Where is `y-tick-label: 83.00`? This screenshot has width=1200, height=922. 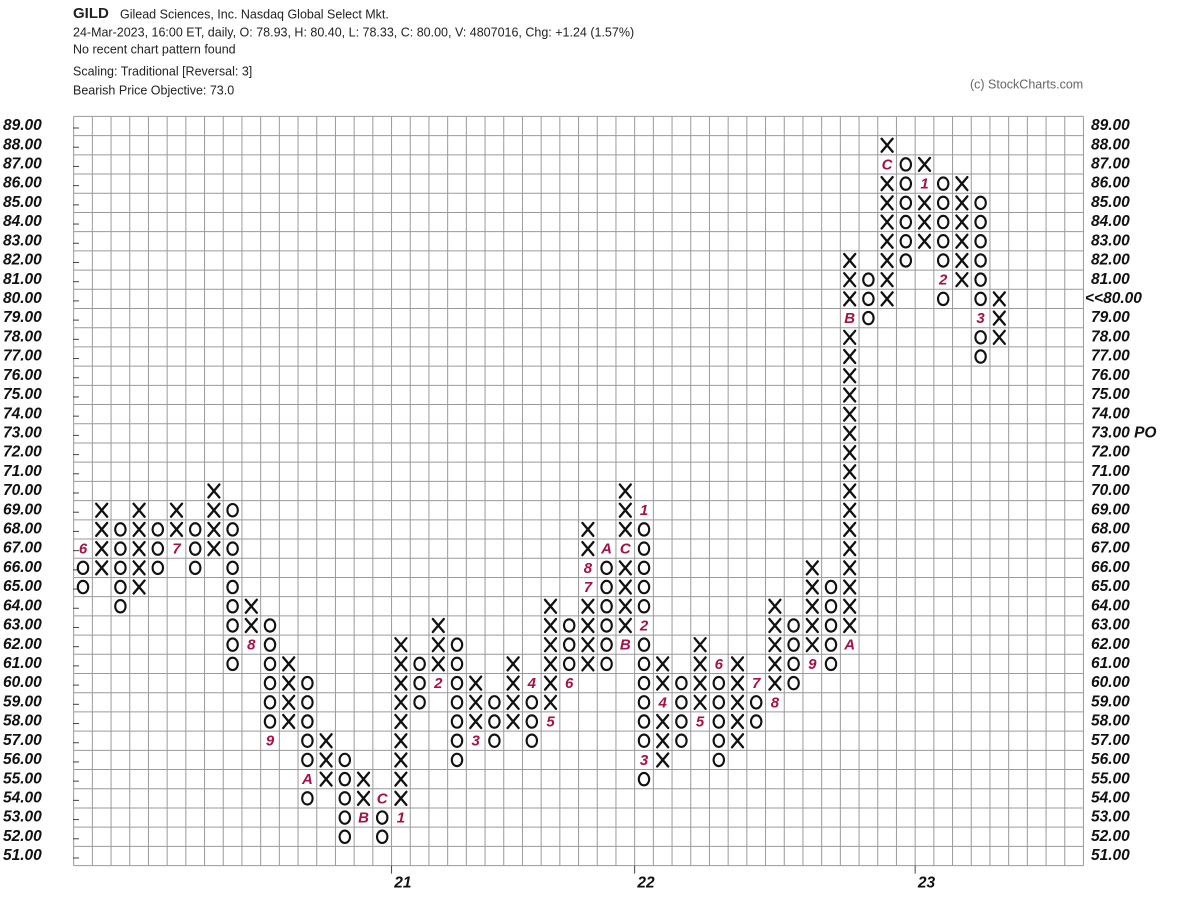 y-tick-label: 83.00 is located at coordinates (22, 240).